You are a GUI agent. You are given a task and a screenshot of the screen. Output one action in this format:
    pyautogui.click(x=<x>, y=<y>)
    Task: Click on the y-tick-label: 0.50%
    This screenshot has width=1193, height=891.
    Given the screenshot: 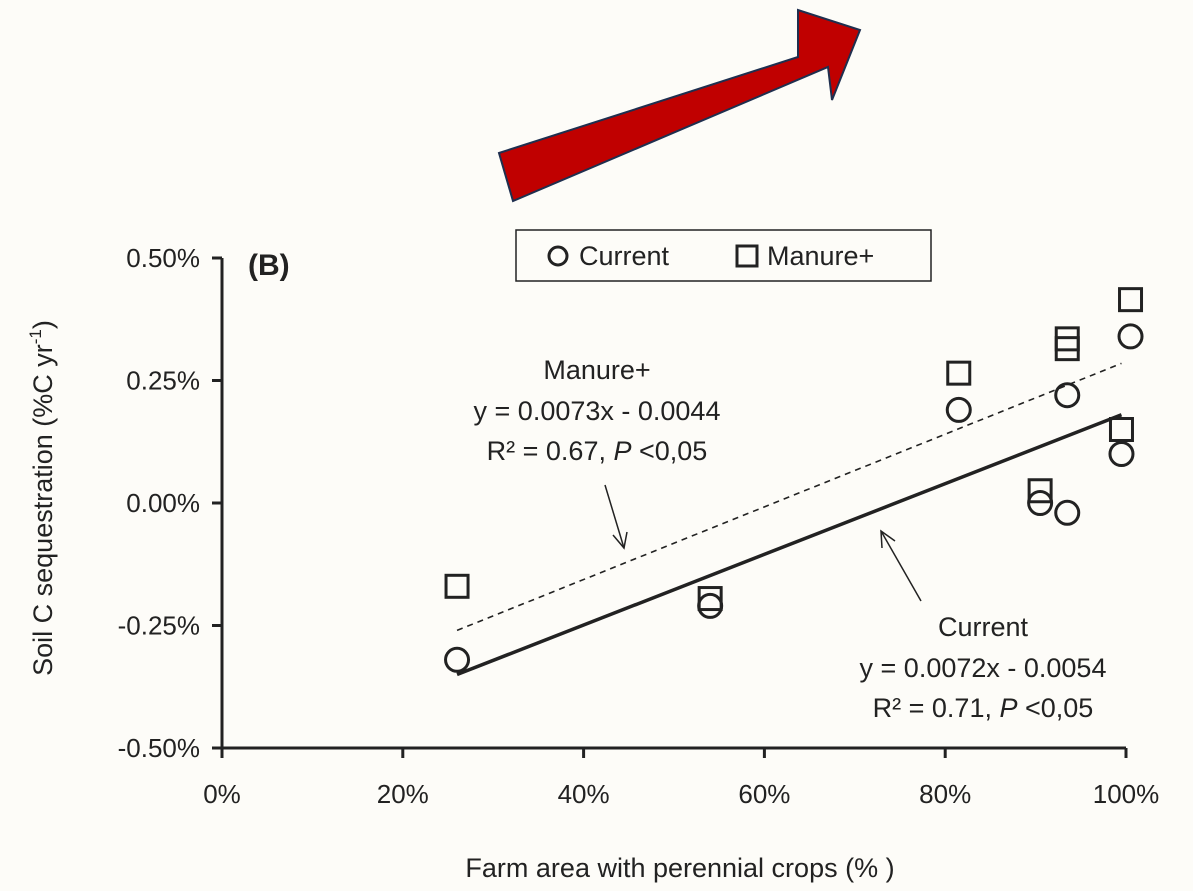 What is the action you would take?
    pyautogui.click(x=163, y=258)
    